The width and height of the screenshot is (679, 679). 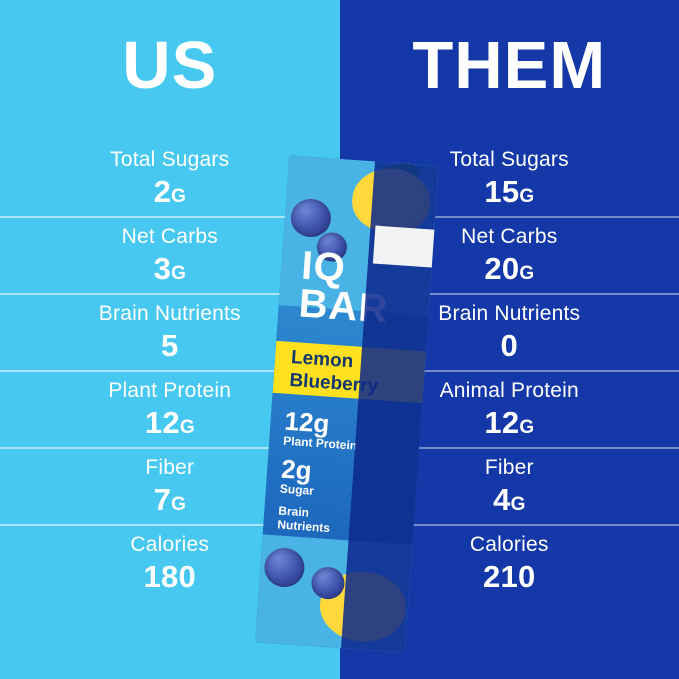 I want to click on row-value: 20G, so click(x=509, y=270).